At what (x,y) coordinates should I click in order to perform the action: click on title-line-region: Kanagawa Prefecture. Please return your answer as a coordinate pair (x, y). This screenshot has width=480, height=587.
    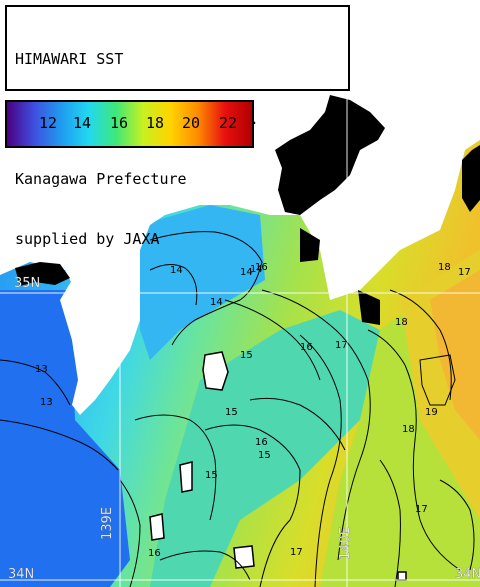
    Looking at the image, I should click on (101, 179).